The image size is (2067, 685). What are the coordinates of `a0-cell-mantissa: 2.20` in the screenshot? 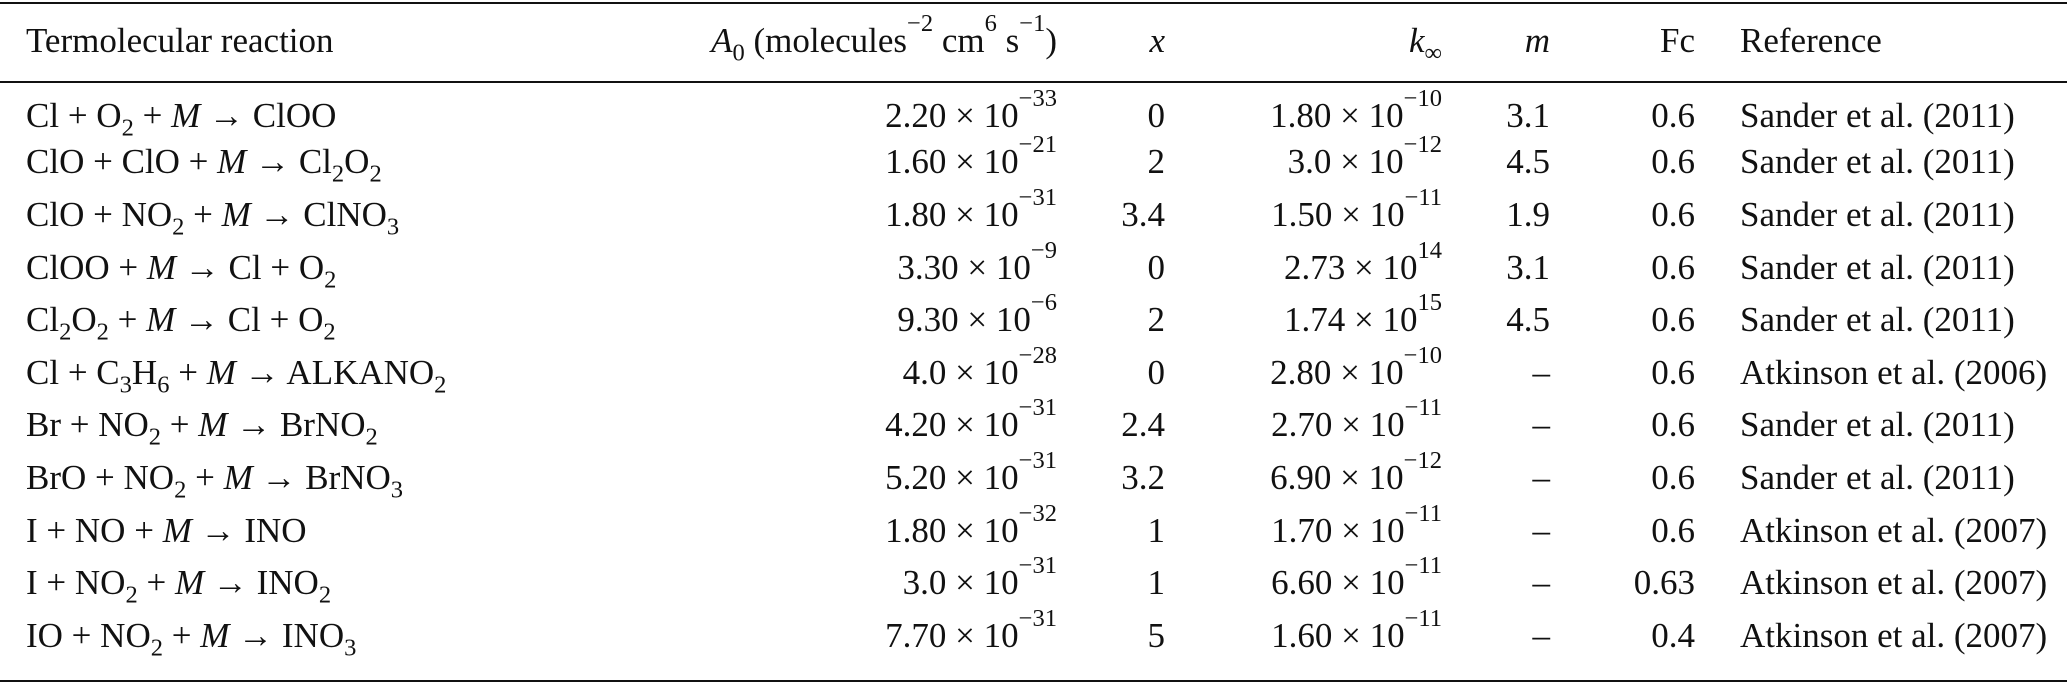 It's located at (916, 116).